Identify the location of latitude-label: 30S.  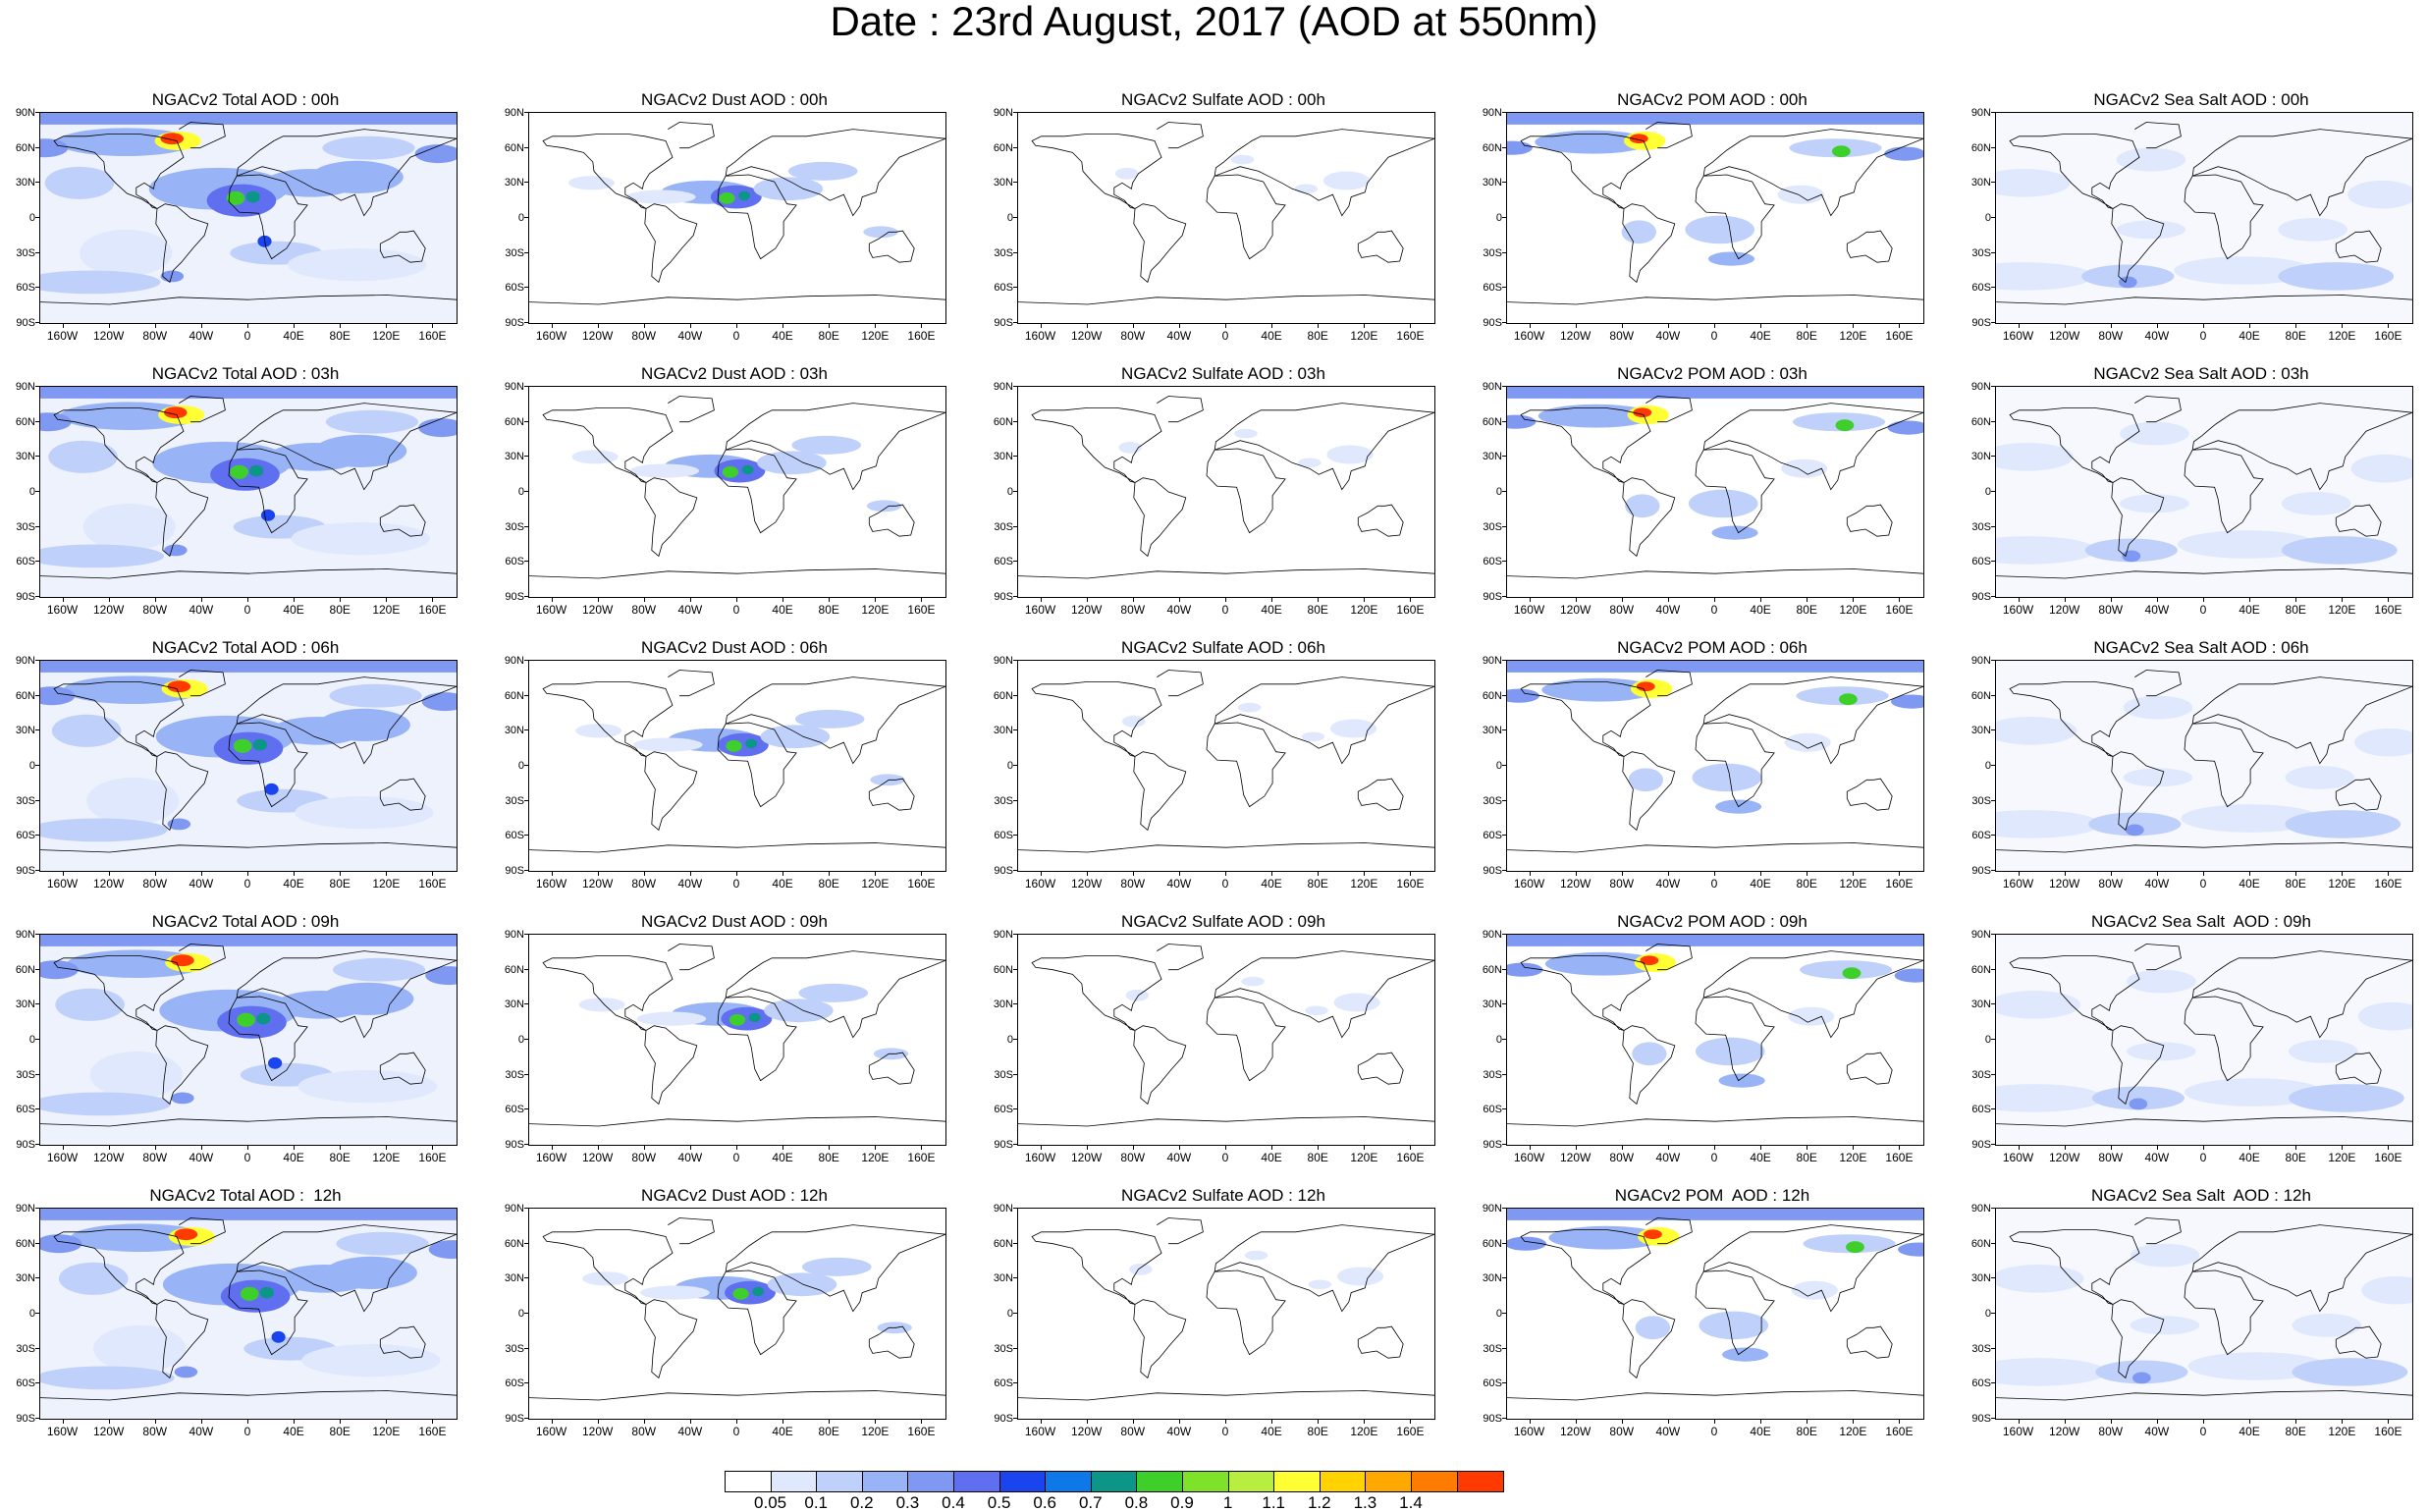
(1493, 1349).